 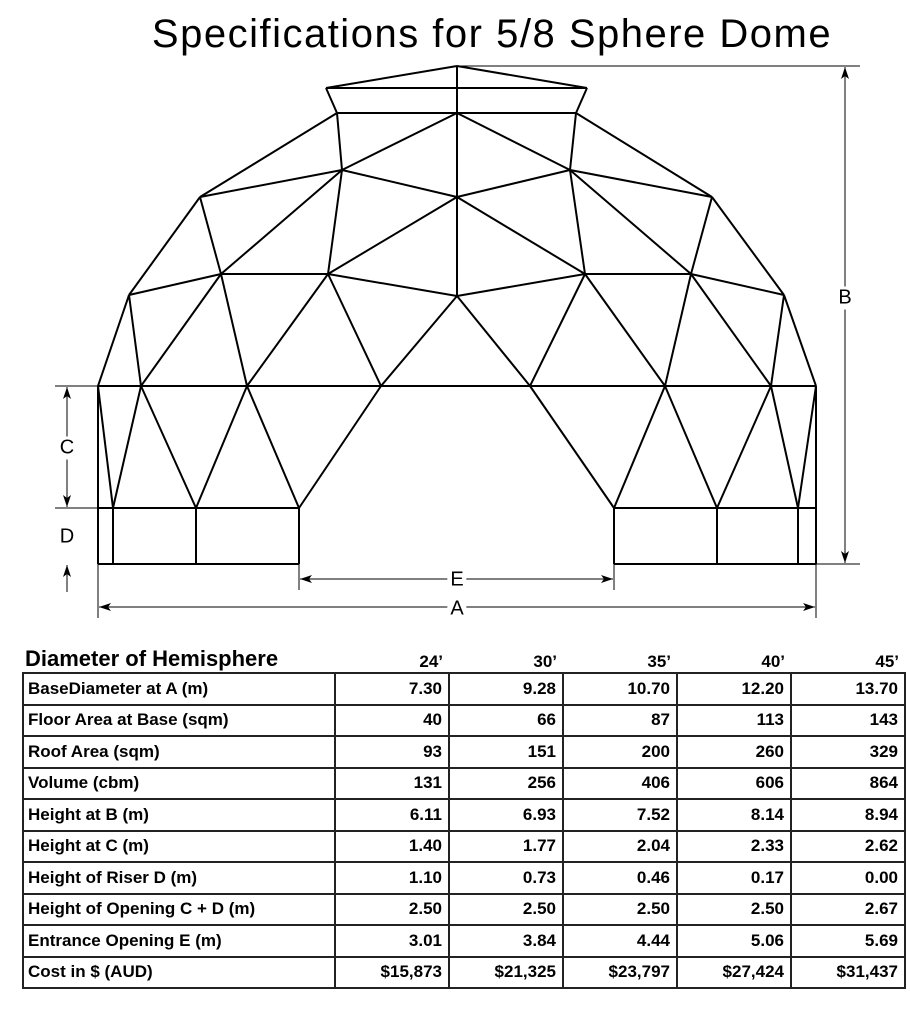 I want to click on table-cell: 6.11, so click(x=392, y=815).